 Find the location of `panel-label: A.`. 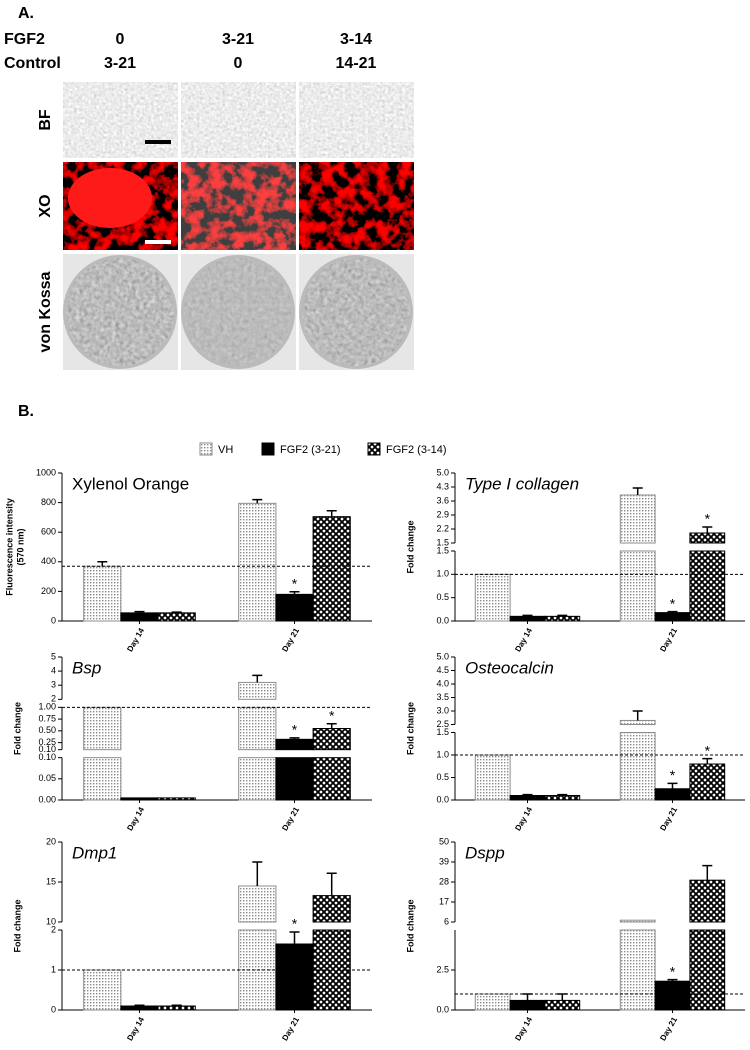

panel-label: A. is located at coordinates (26, 13).